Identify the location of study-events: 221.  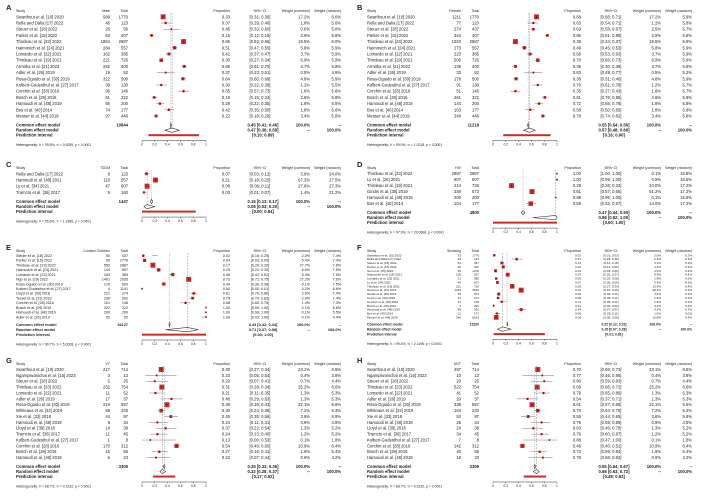
(458, 286).